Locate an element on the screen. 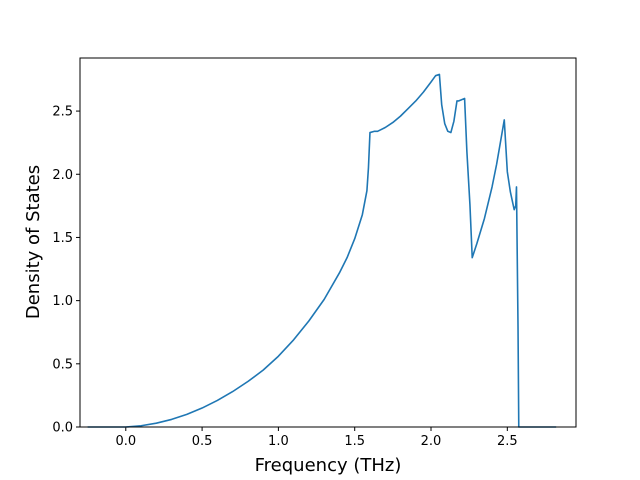  y-tick-label: 2.0 is located at coordinates (62, 175).